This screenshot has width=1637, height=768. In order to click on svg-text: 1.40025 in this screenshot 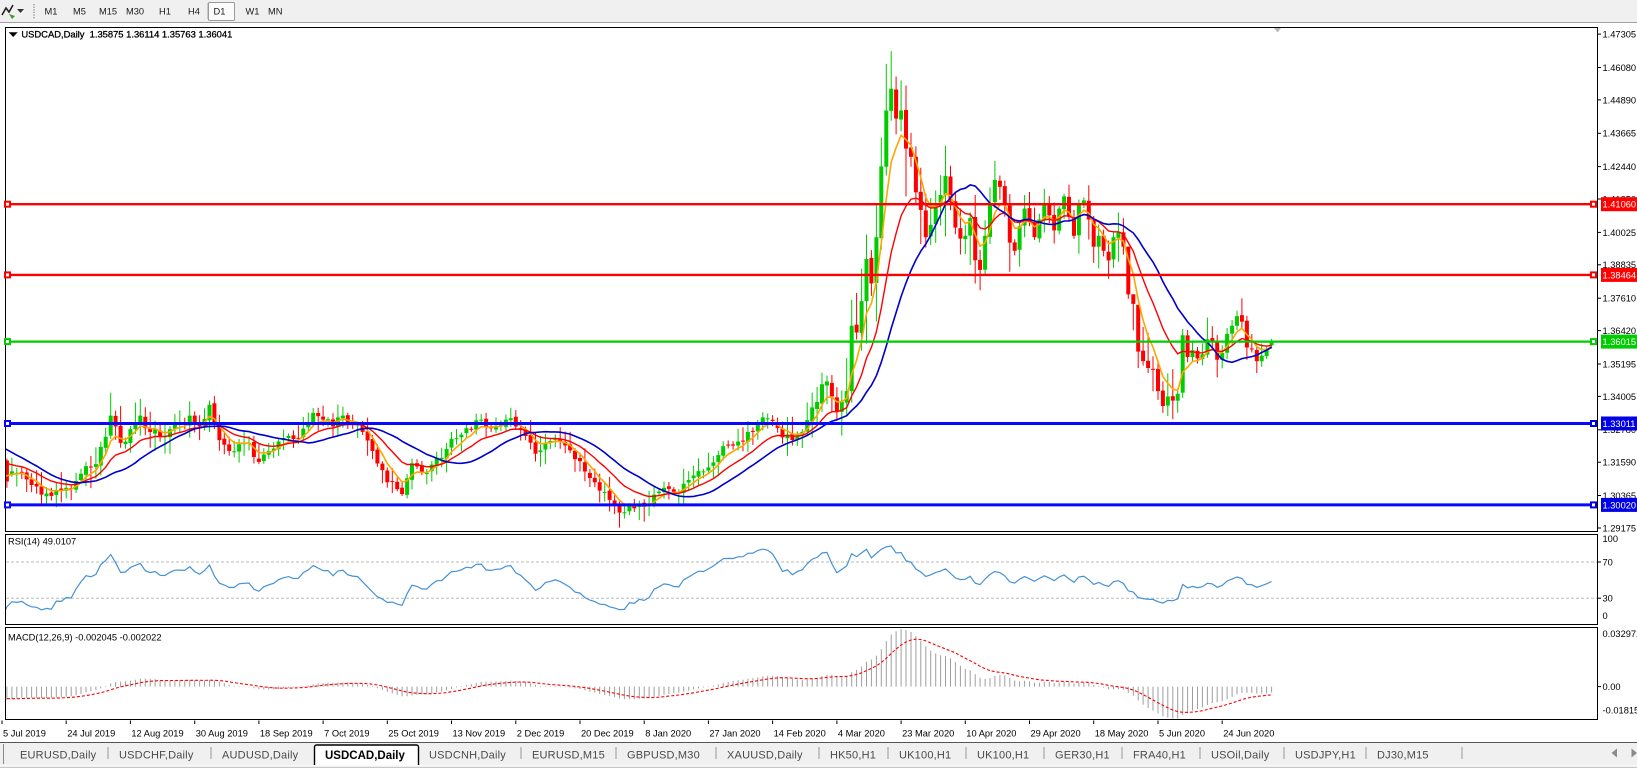, I will do `click(1620, 233)`.